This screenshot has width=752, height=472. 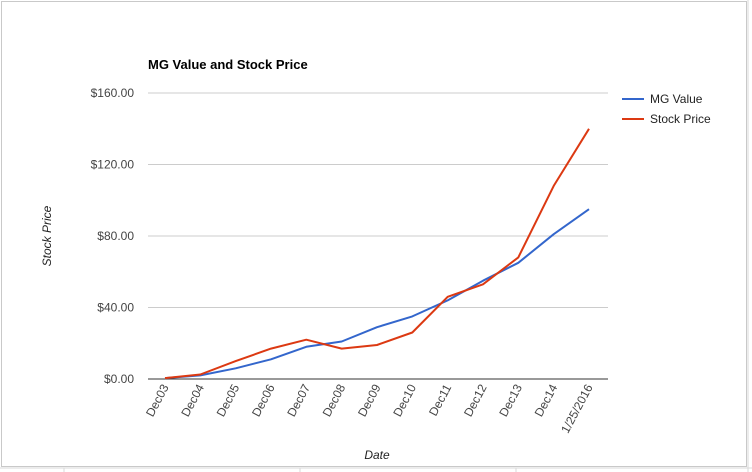 I want to click on x-tick-label: Dec06, so click(x=263, y=400).